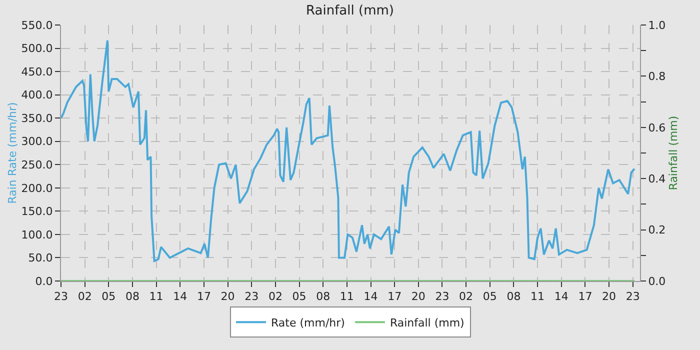 This screenshot has width=700, height=350. I want to click on y-tick-label: 50.0, so click(40, 258).